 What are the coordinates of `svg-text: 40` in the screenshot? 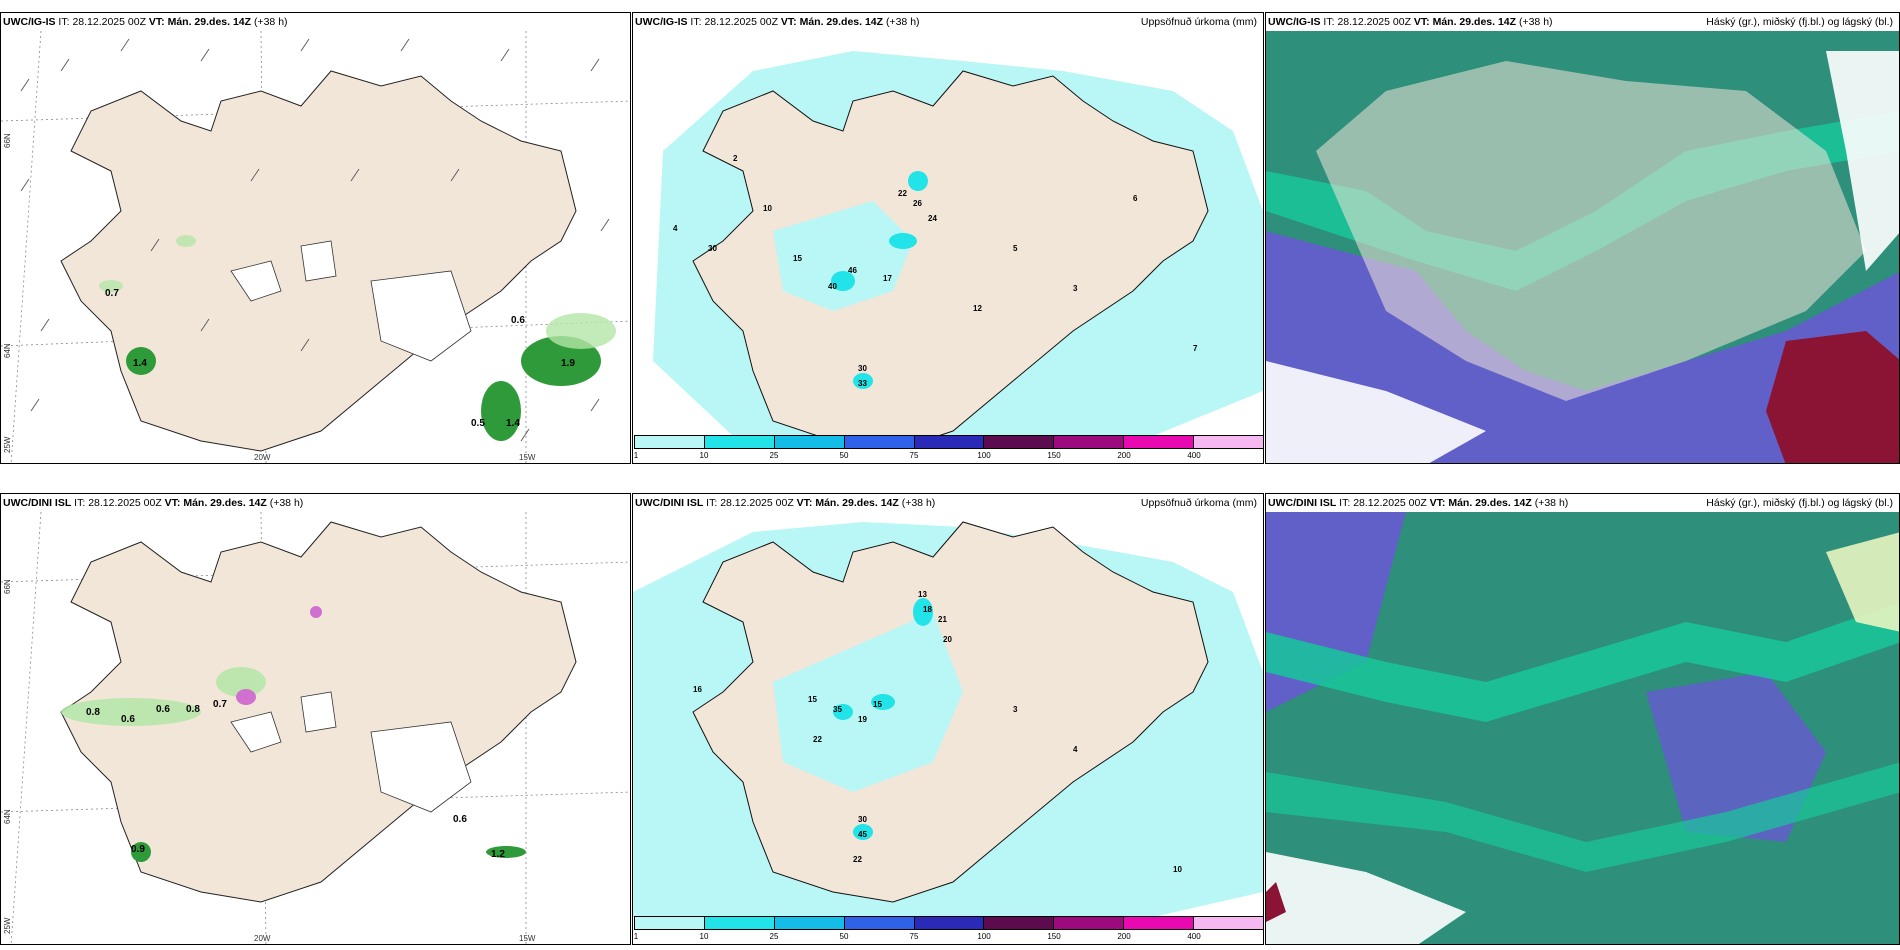 It's located at (832, 286).